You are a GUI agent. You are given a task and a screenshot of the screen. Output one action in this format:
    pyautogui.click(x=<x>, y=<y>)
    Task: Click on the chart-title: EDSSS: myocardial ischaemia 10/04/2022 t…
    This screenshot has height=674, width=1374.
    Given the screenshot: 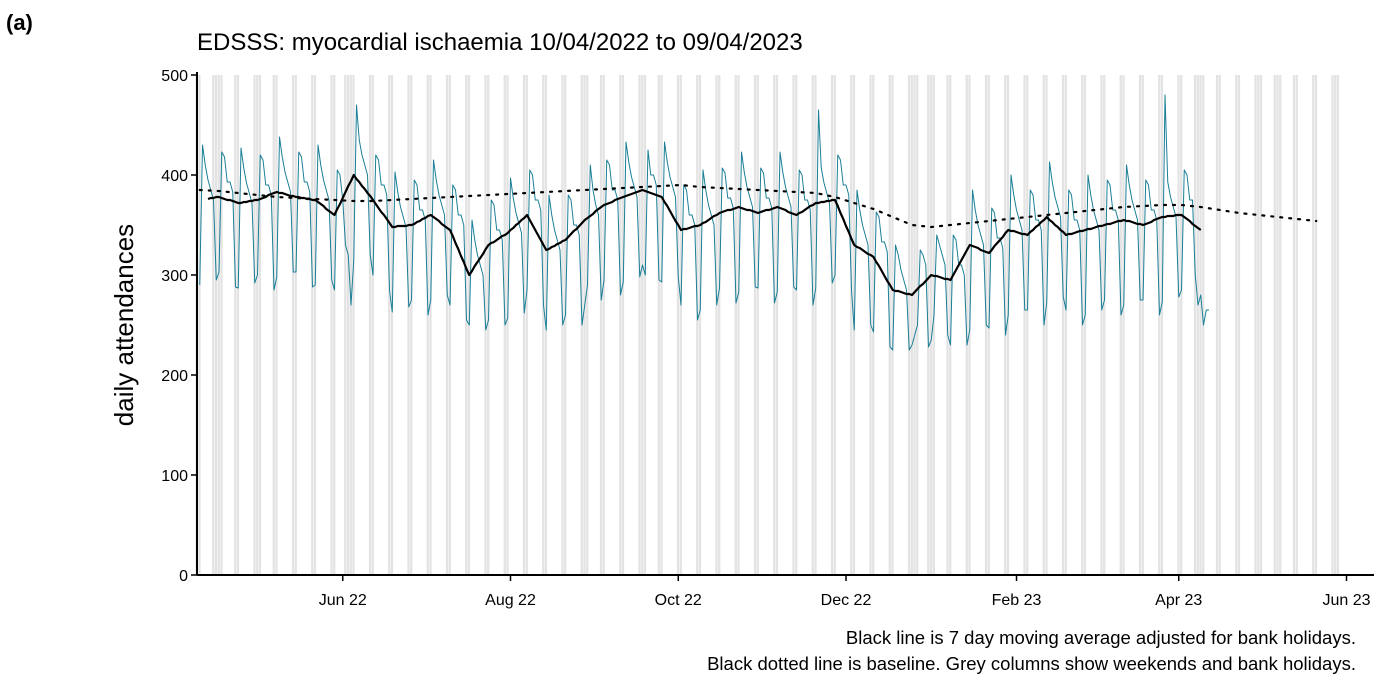 What is the action you would take?
    pyautogui.click(x=500, y=42)
    